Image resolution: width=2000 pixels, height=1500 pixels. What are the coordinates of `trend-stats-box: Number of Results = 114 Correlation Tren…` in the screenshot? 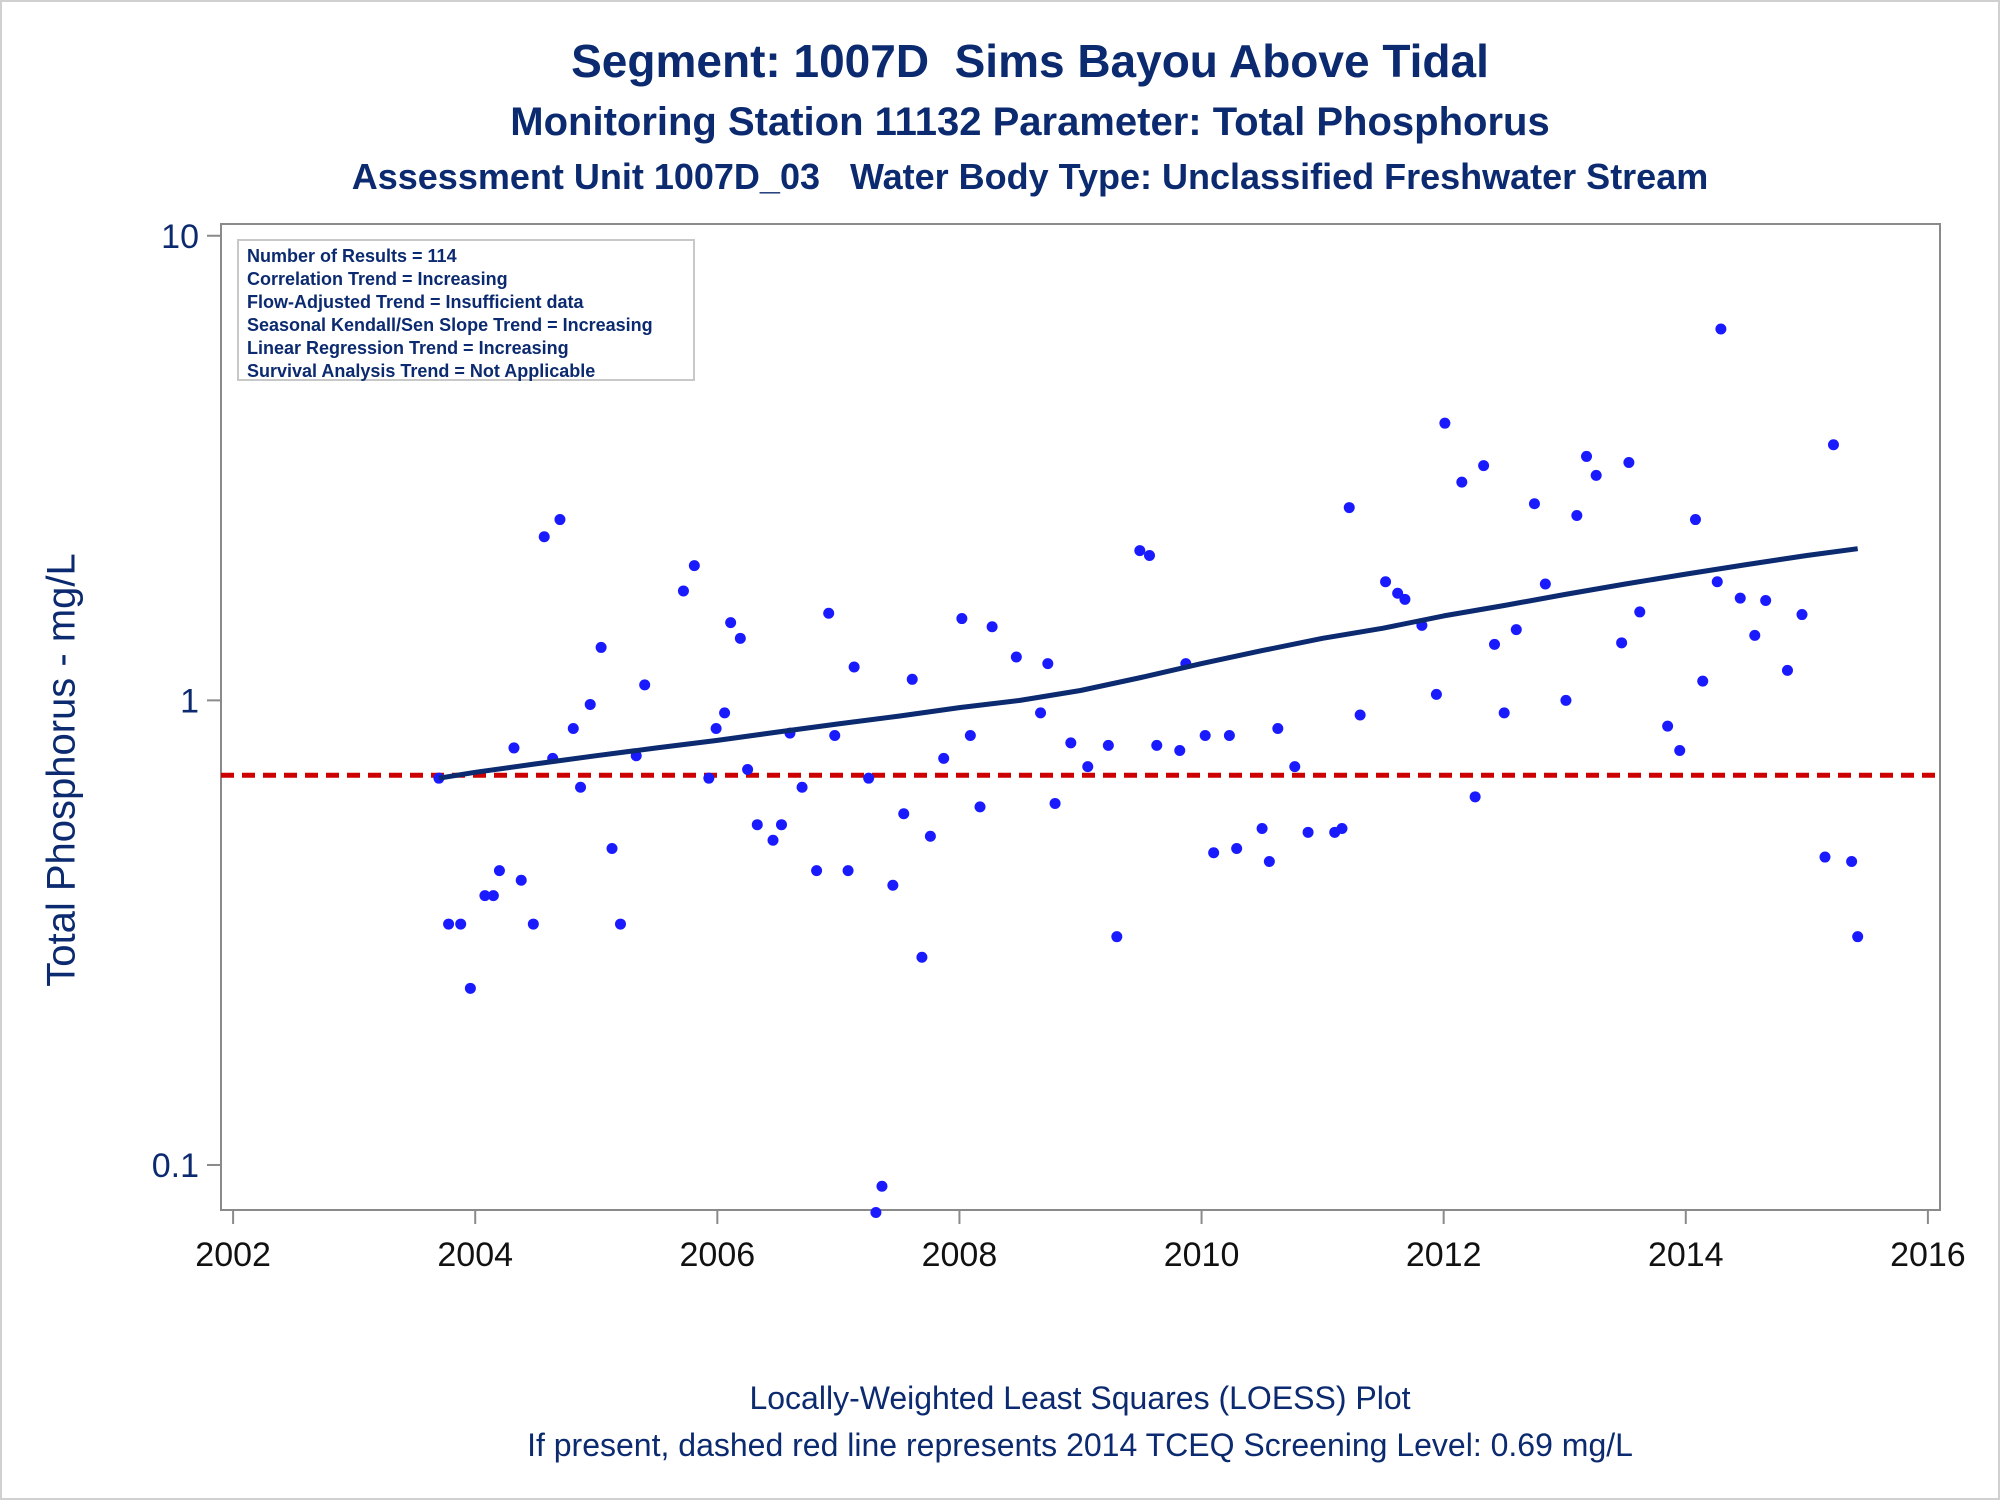 It's located at (466, 310).